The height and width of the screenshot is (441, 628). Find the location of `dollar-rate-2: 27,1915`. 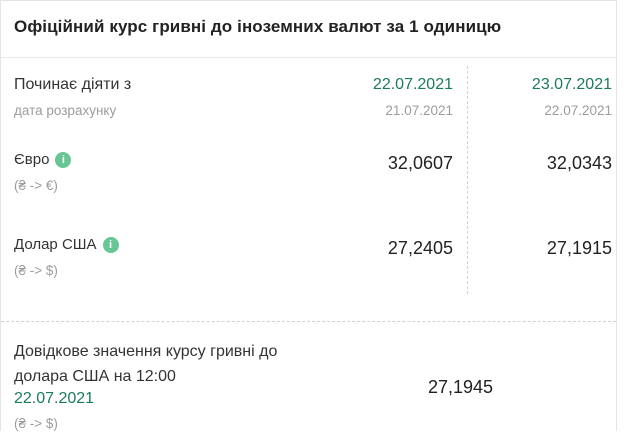

dollar-rate-2: 27,1915 is located at coordinates (579, 248).